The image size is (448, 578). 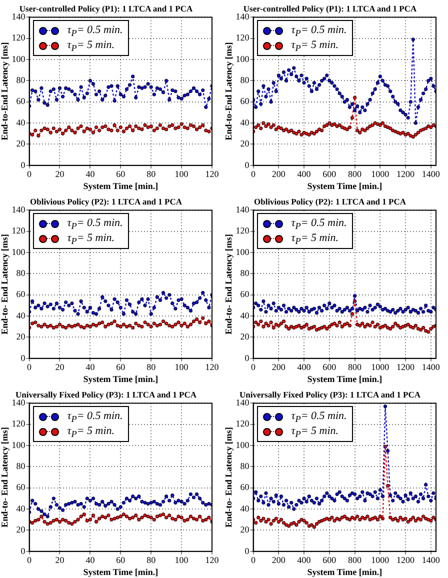 I want to click on x-tick-label: 1000, so click(x=380, y=560).